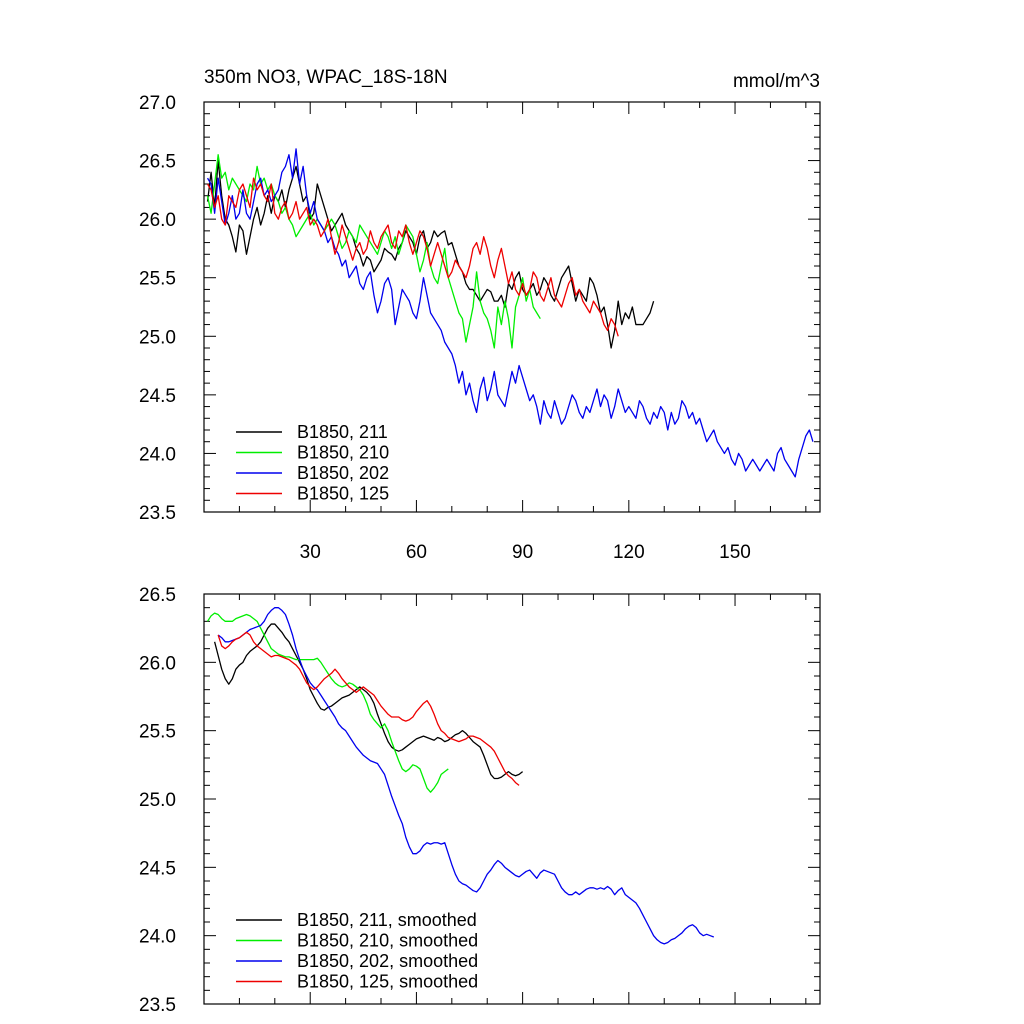 The height and width of the screenshot is (1024, 1024). I want to click on legend-label: B1850, 202, so click(343, 473).